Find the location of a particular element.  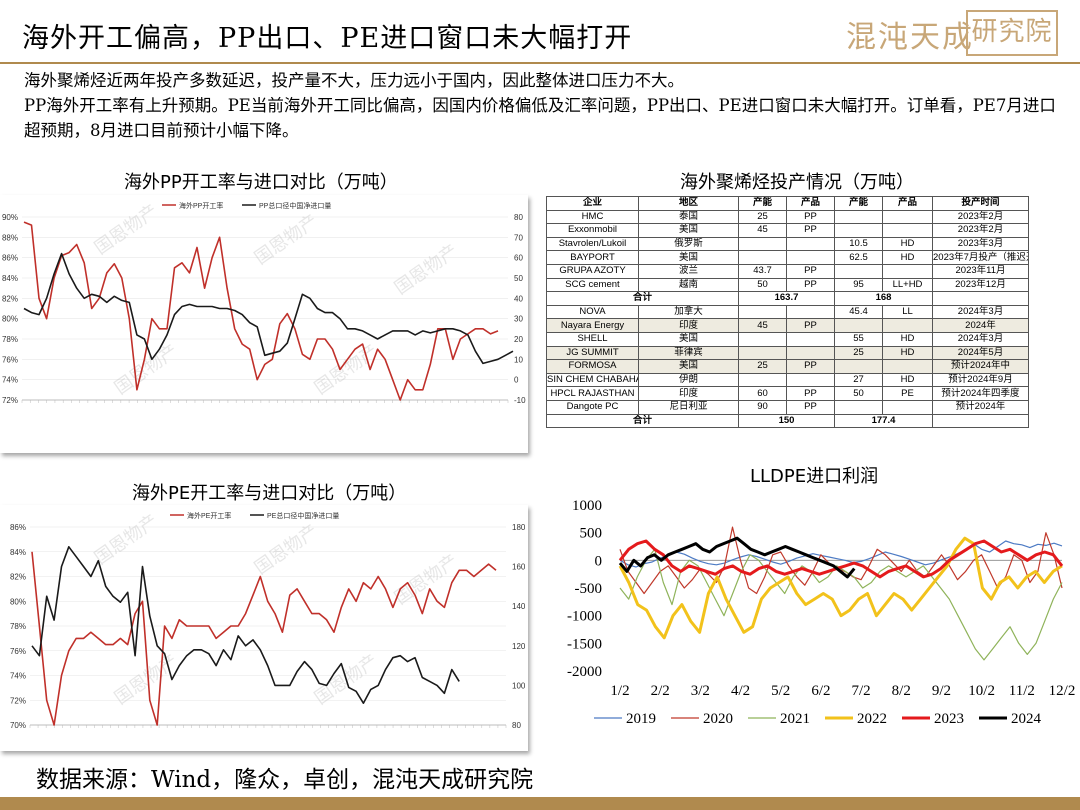

table-cell: 预计2024年9月 is located at coordinates (980, 380).